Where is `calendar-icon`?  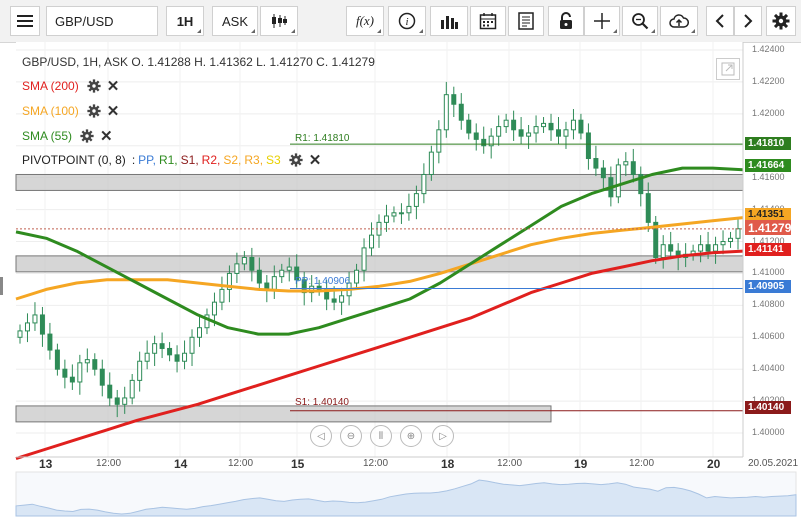
calendar-icon is located at coordinates (488, 21).